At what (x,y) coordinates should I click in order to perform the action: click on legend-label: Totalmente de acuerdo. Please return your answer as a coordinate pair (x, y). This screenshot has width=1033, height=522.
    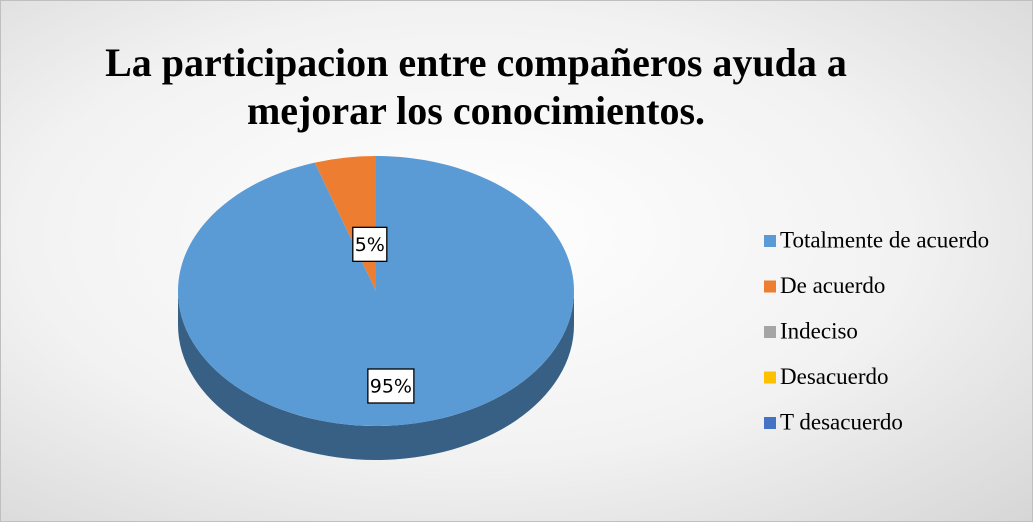
    Looking at the image, I should click on (884, 239).